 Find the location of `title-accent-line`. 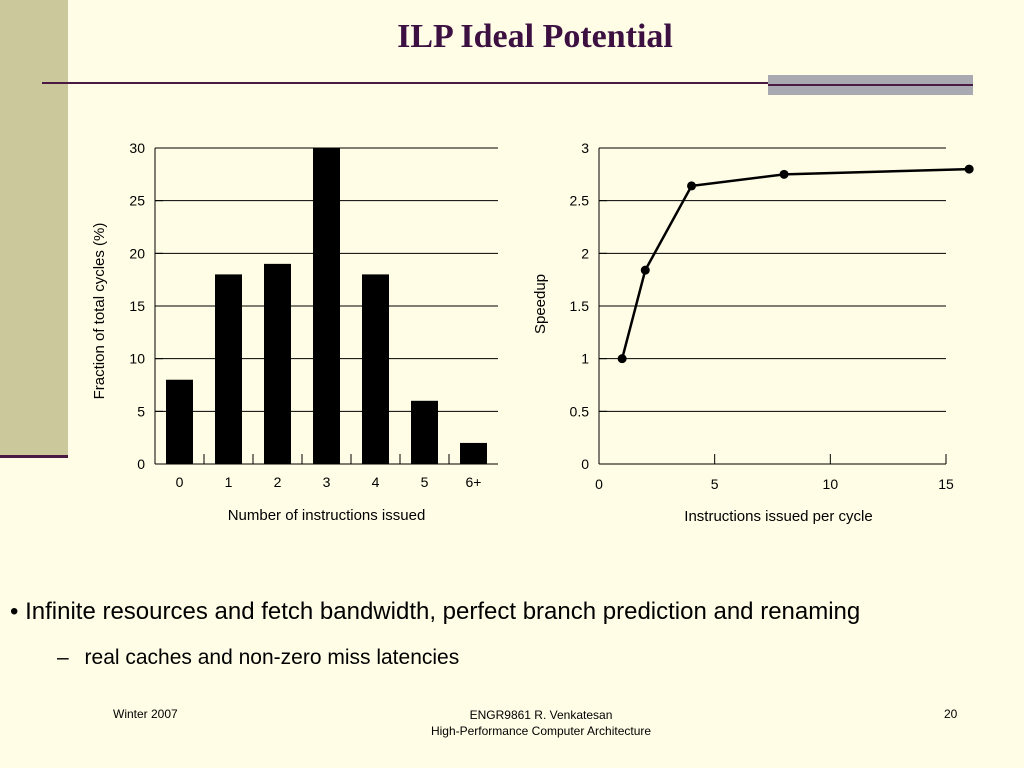

title-accent-line is located at coordinates (870, 85).